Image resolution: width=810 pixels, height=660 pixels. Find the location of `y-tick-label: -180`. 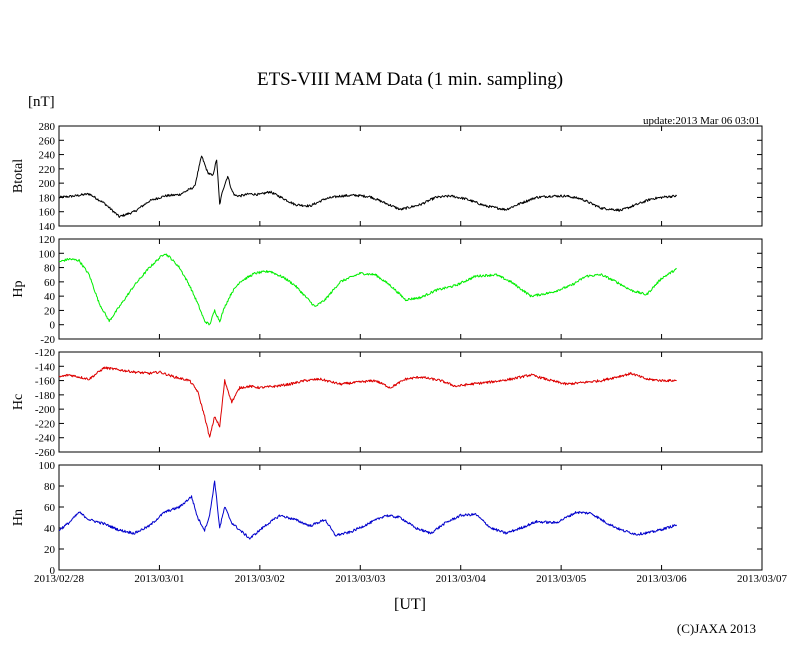

y-tick-label: -180 is located at coordinates (45, 396).